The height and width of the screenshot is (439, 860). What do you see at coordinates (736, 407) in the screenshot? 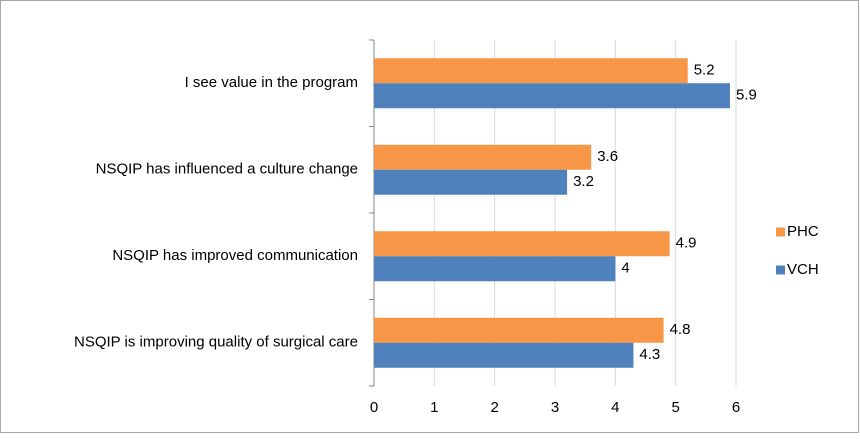
I see `x-tick-label: 6` at bounding box center [736, 407].